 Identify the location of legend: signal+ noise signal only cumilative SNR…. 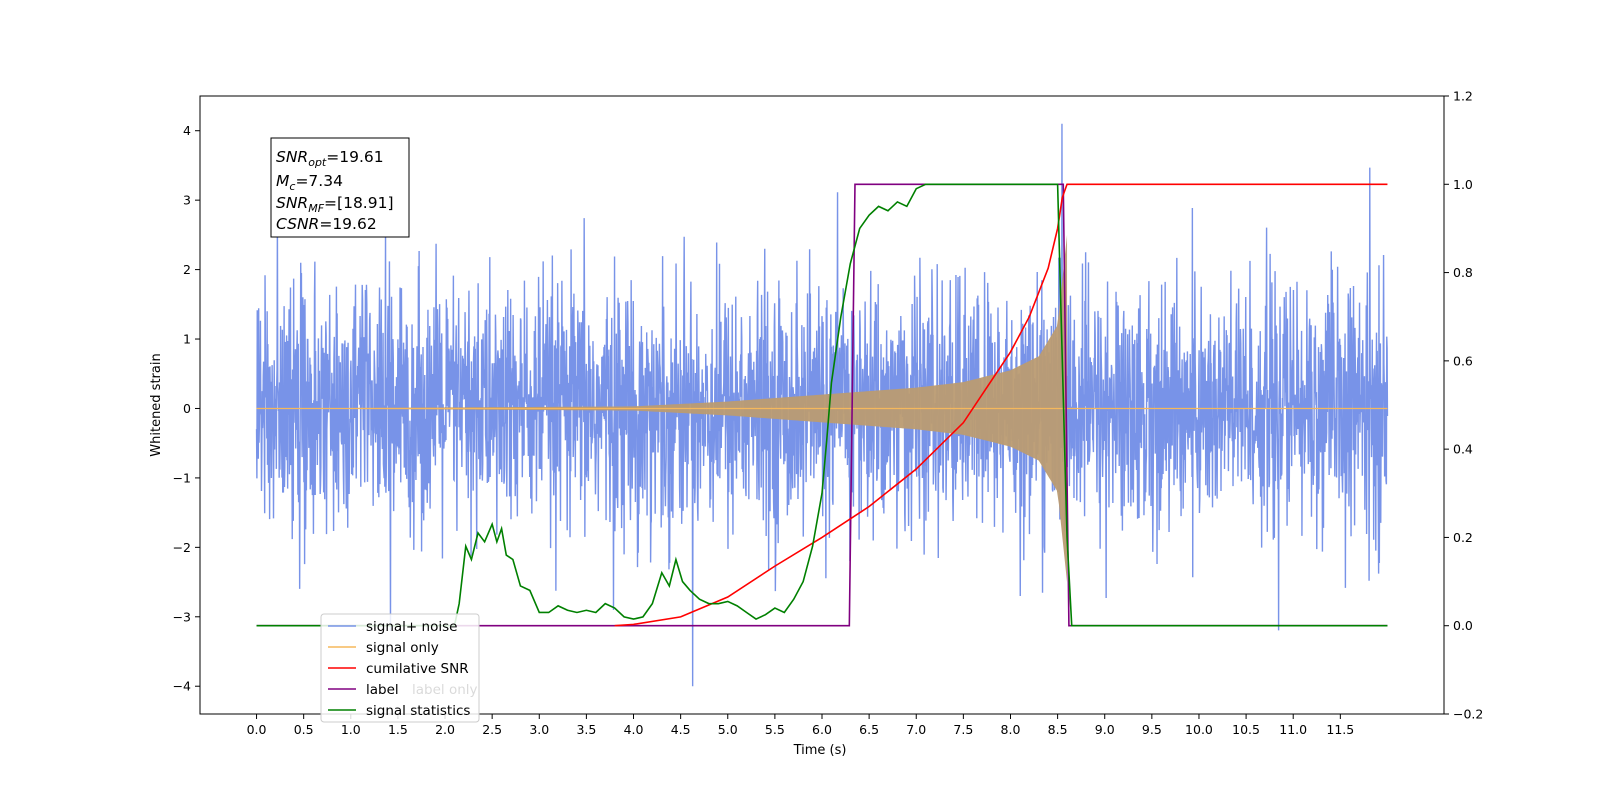
(400, 668).